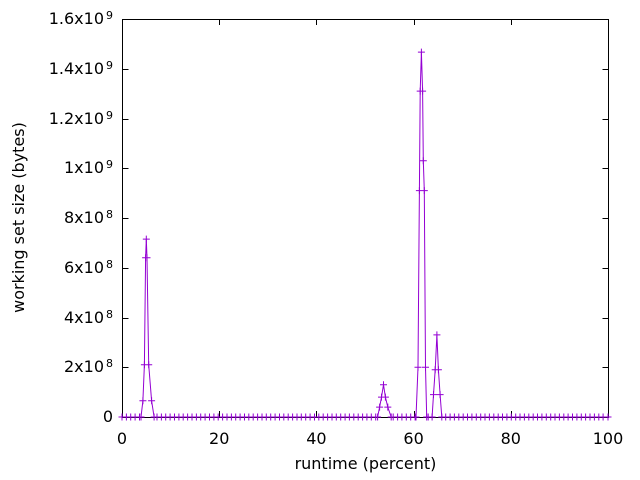 The image size is (640, 480). What do you see at coordinates (510, 438) in the screenshot?
I see `x-tick-label: 80` at bounding box center [510, 438].